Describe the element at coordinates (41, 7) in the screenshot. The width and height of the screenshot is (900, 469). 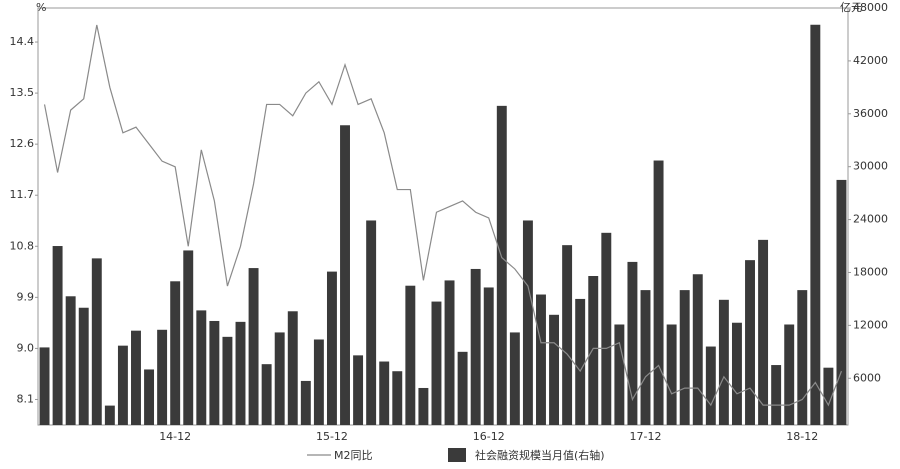
I see `y-axis-label: %` at that location.